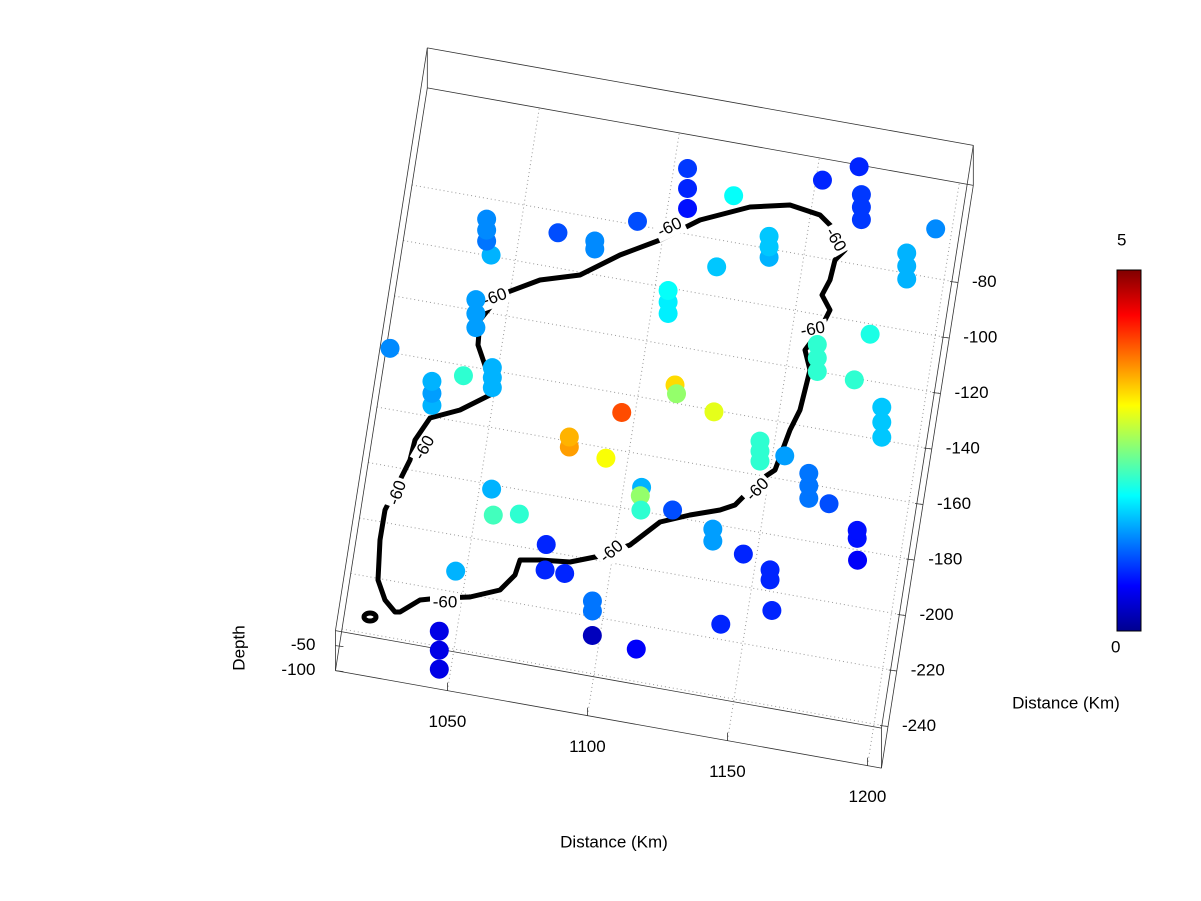 This screenshot has width=1201, height=901. I want to click on y-tick-label: -180, so click(945, 558).